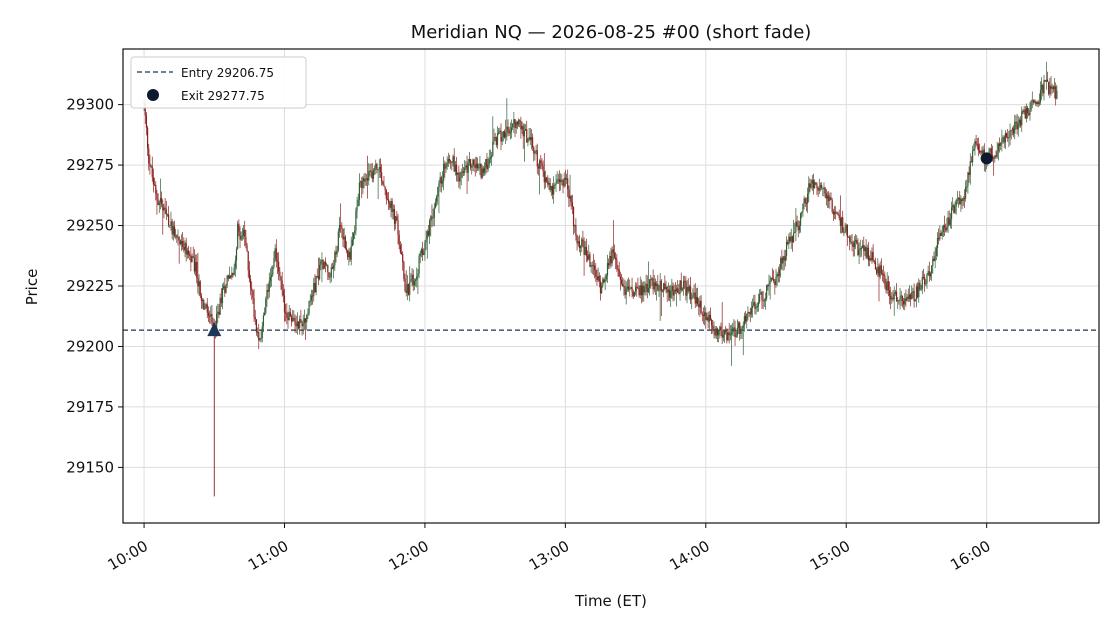 The image size is (1120, 630). I want to click on x-tick-label: 10:00, so click(128, 555).